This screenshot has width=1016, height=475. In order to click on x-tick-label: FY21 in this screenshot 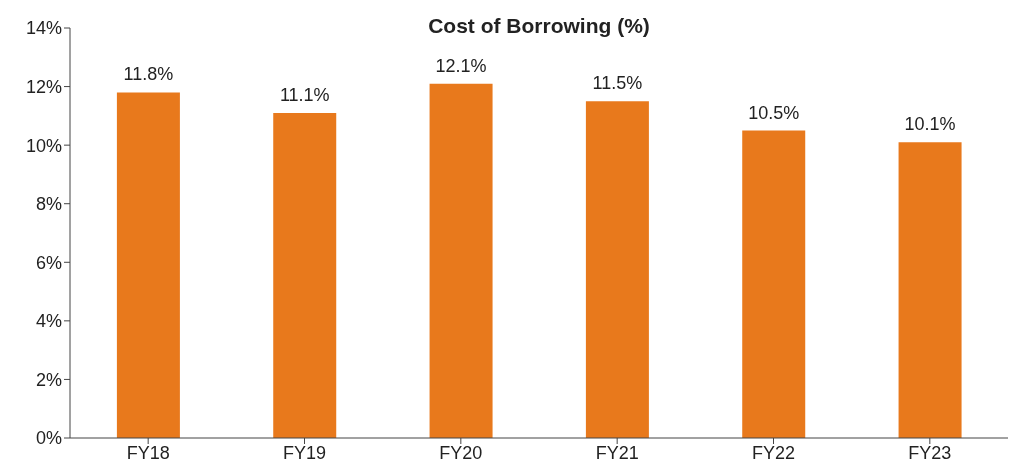, I will do `click(617, 452)`.